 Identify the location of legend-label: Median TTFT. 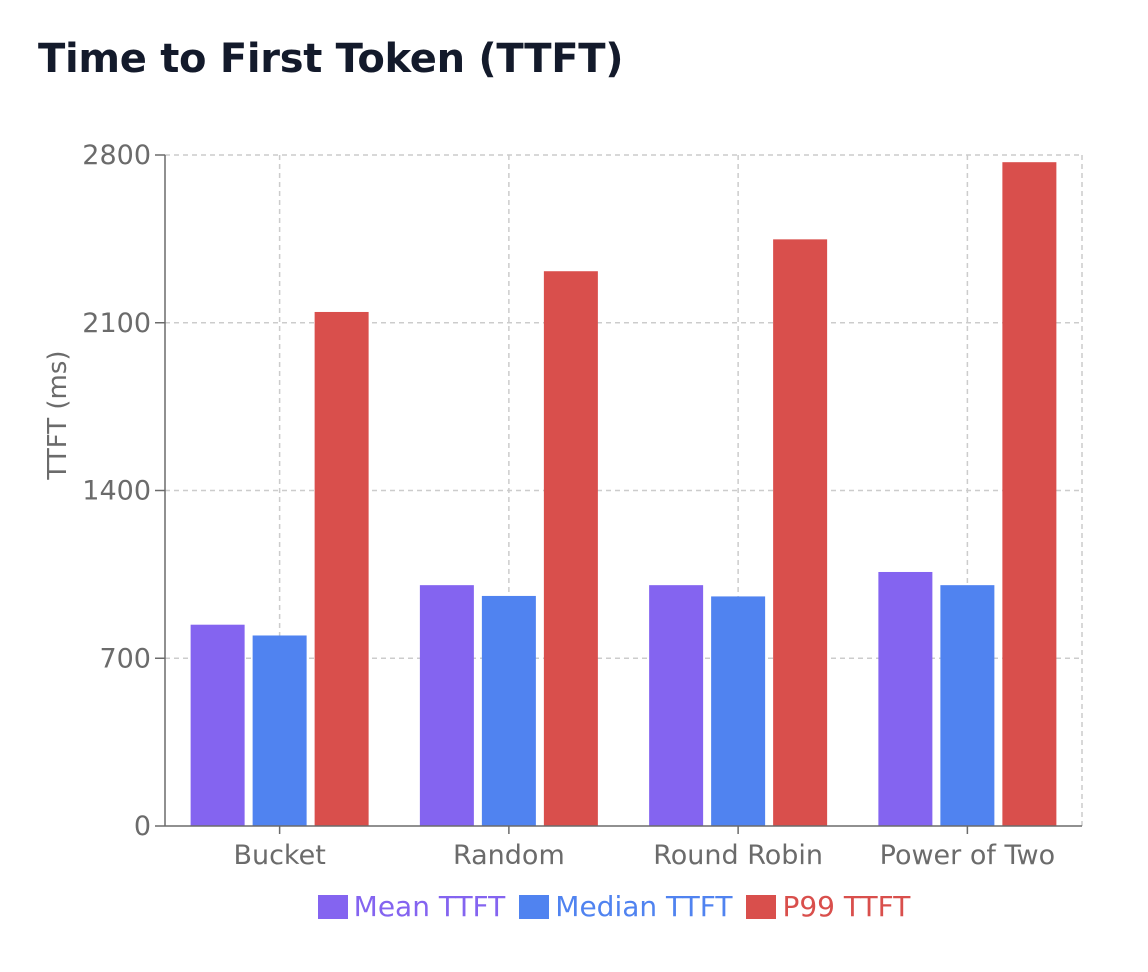
(644, 906).